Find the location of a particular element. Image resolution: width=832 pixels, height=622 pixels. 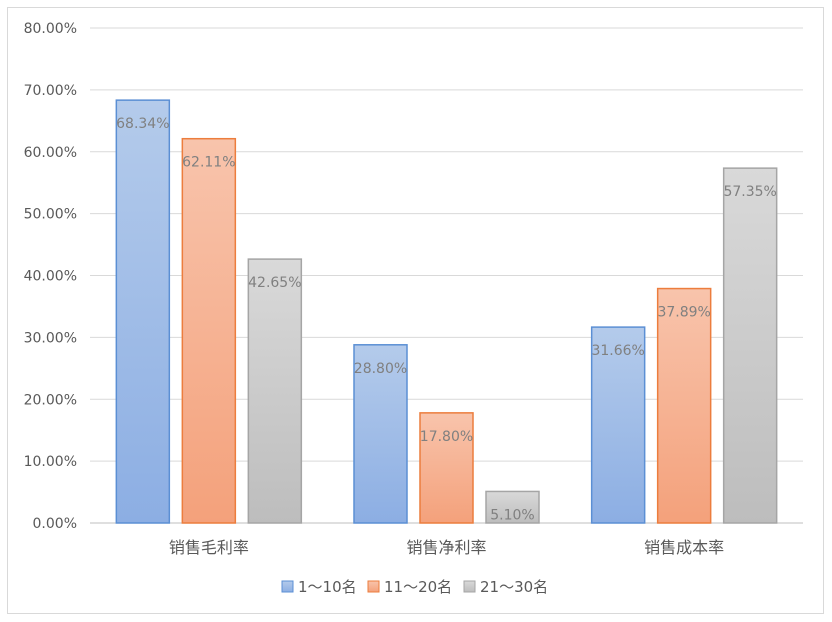

category-label: 销售成本率 is located at coordinates (684, 547).